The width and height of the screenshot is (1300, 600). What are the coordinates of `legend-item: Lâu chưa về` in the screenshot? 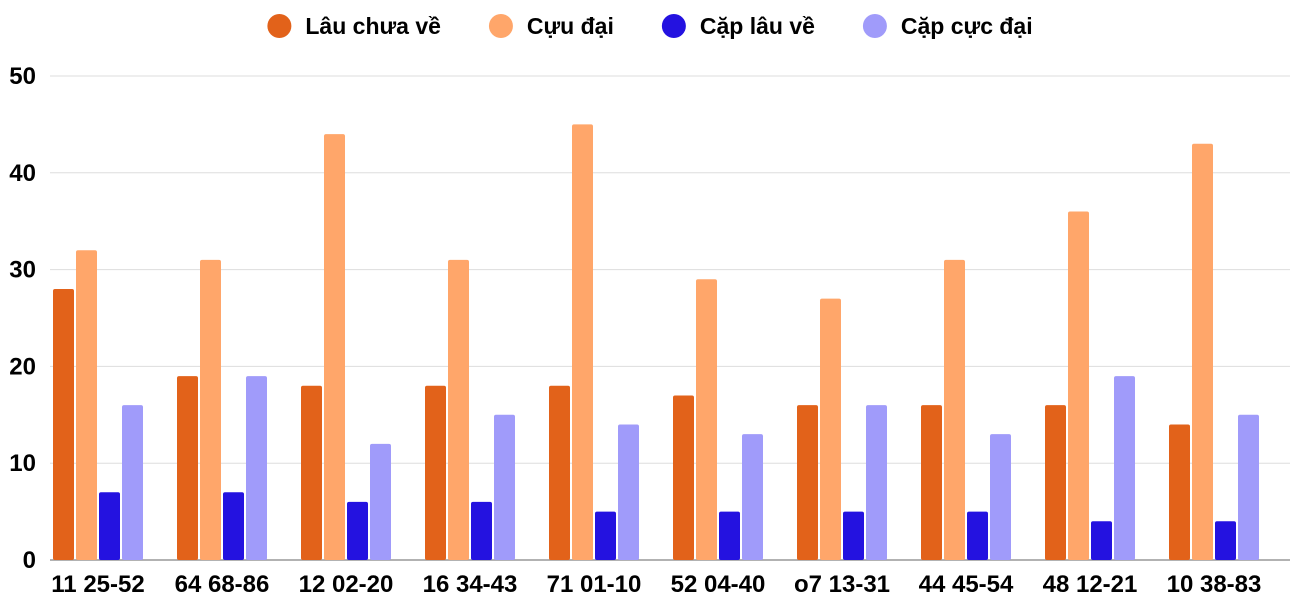 It's located at (354, 26).